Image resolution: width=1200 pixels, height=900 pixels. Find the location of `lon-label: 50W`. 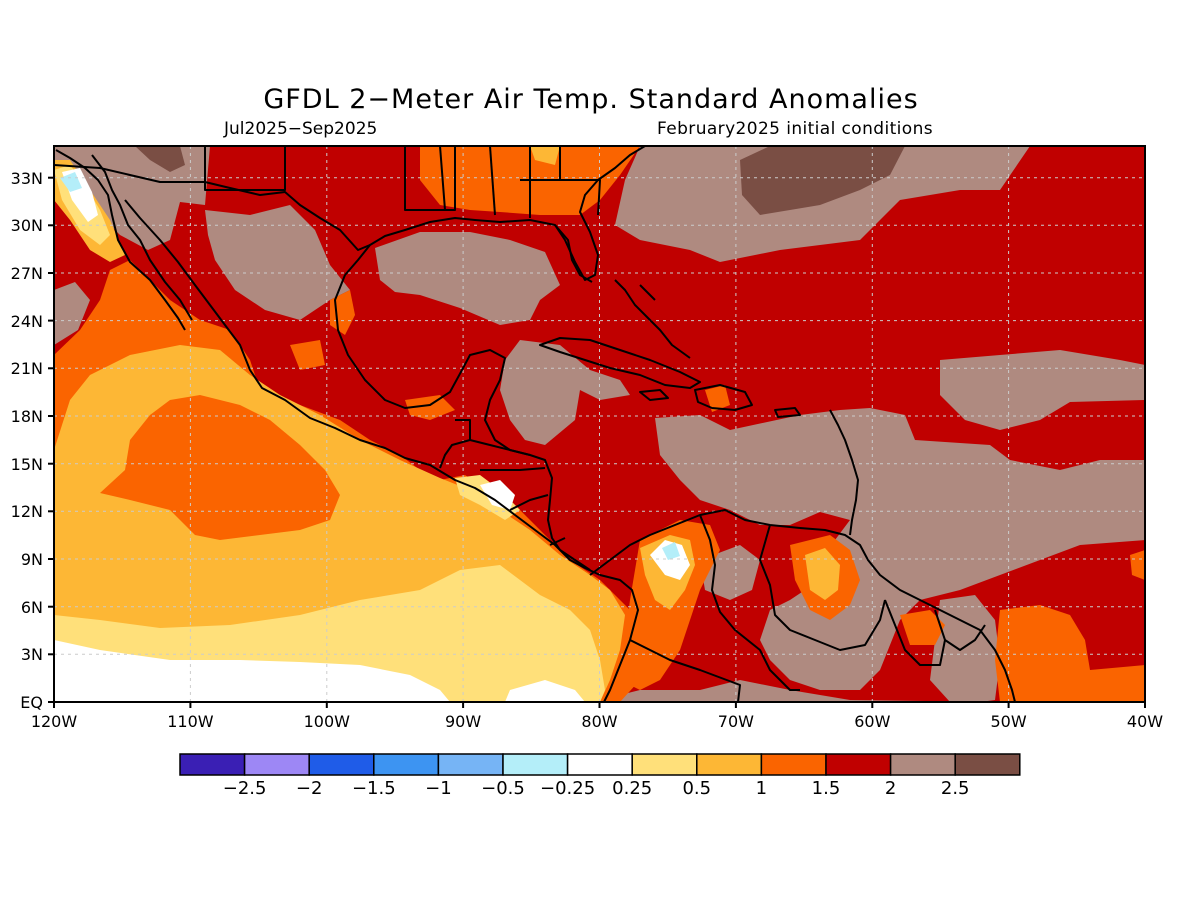

lon-label: 50W is located at coordinates (1009, 721).